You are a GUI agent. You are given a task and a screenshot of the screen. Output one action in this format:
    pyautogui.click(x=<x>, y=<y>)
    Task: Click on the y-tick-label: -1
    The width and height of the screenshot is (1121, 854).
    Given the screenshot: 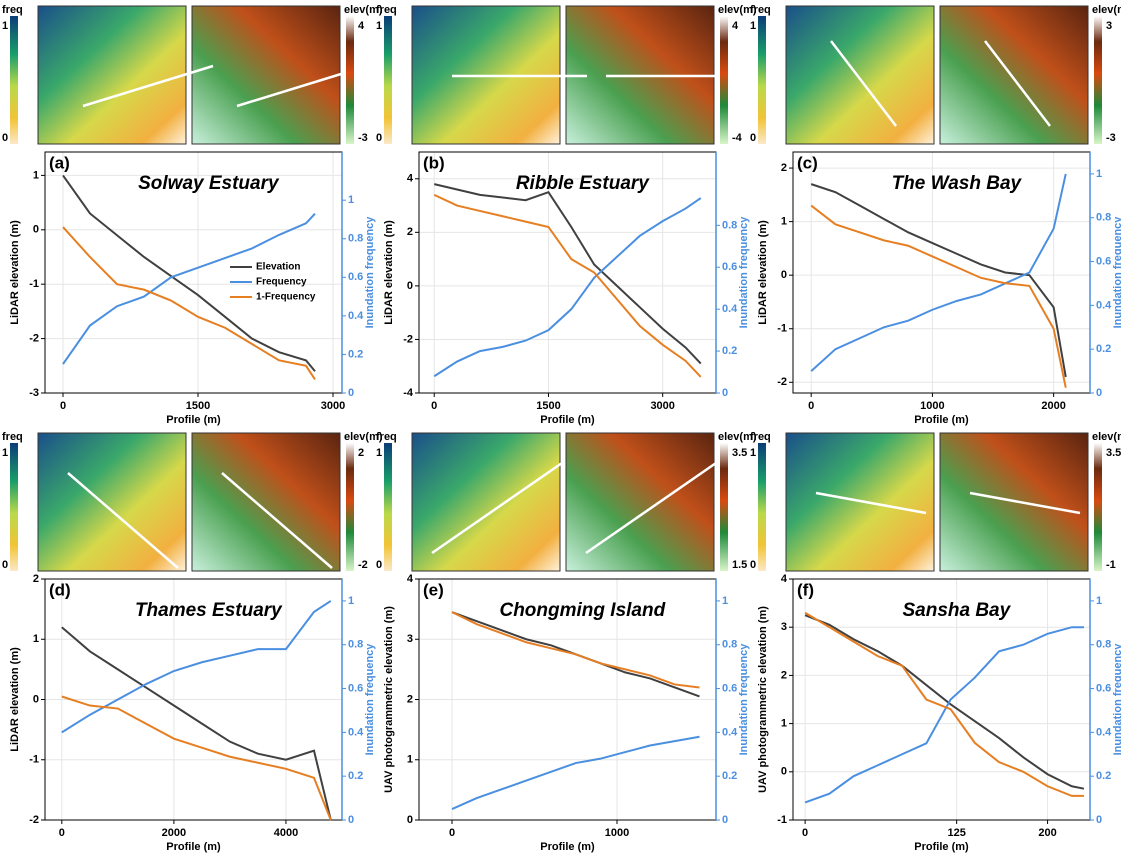 What is the action you would take?
    pyautogui.click(x=782, y=329)
    